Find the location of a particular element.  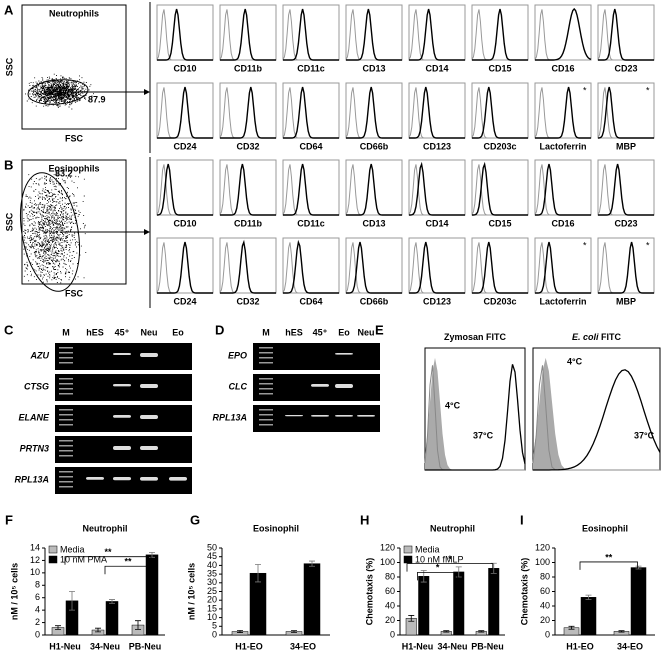

lane-label: Eo is located at coordinates (178, 332).